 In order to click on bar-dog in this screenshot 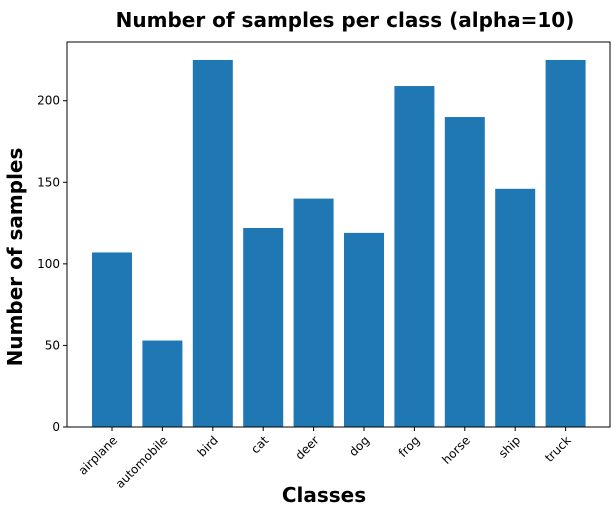, I will do `click(364, 329)`.